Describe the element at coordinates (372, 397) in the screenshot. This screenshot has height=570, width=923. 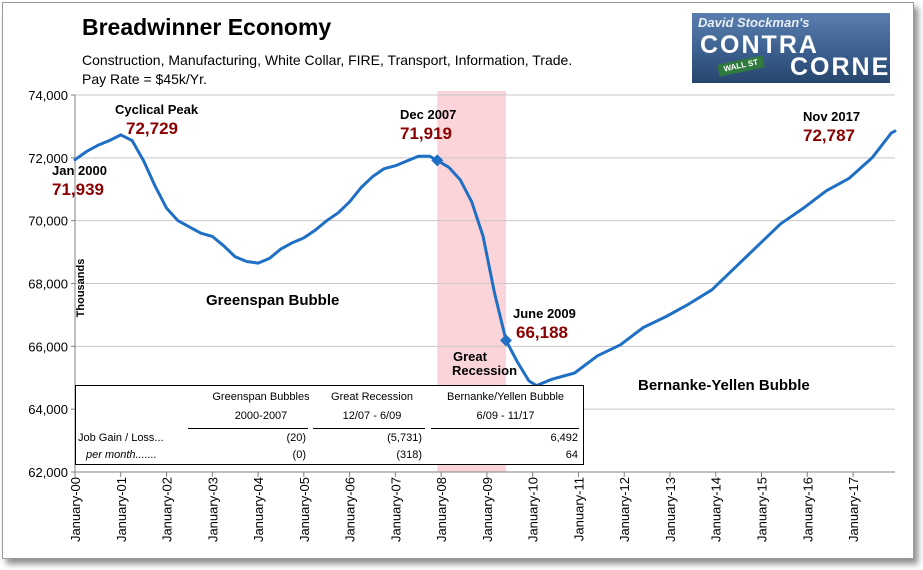
I see `stats-col-header-2: Great Recession` at that location.